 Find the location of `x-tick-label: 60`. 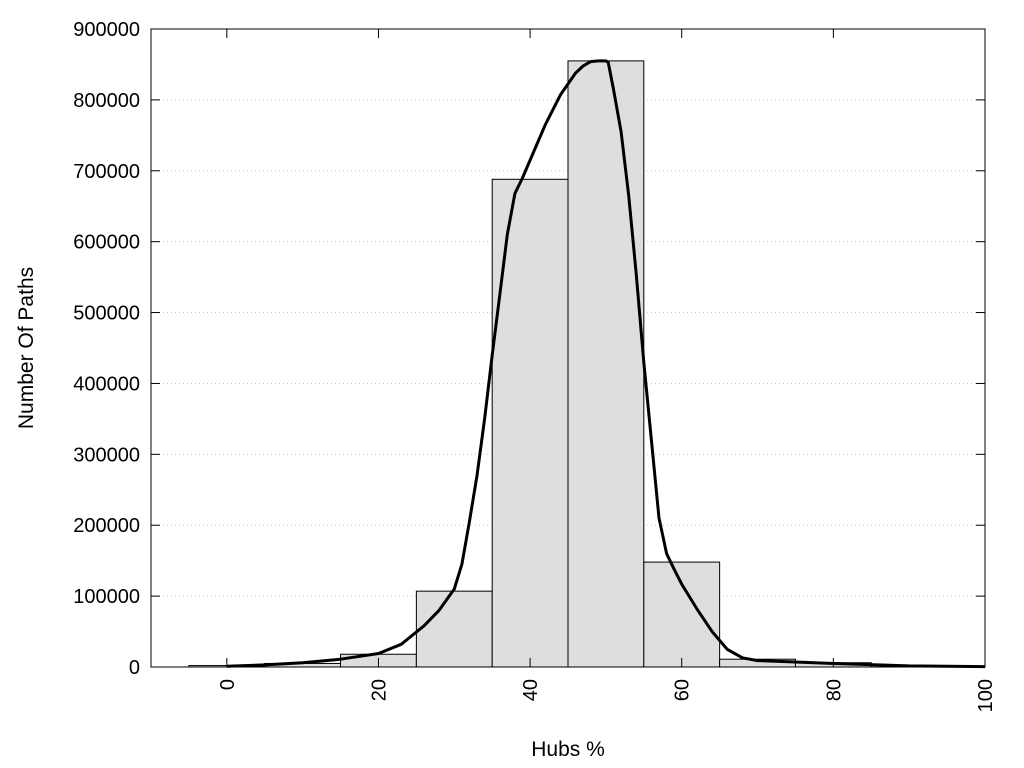

x-tick-label: 60 is located at coordinates (683, 690).